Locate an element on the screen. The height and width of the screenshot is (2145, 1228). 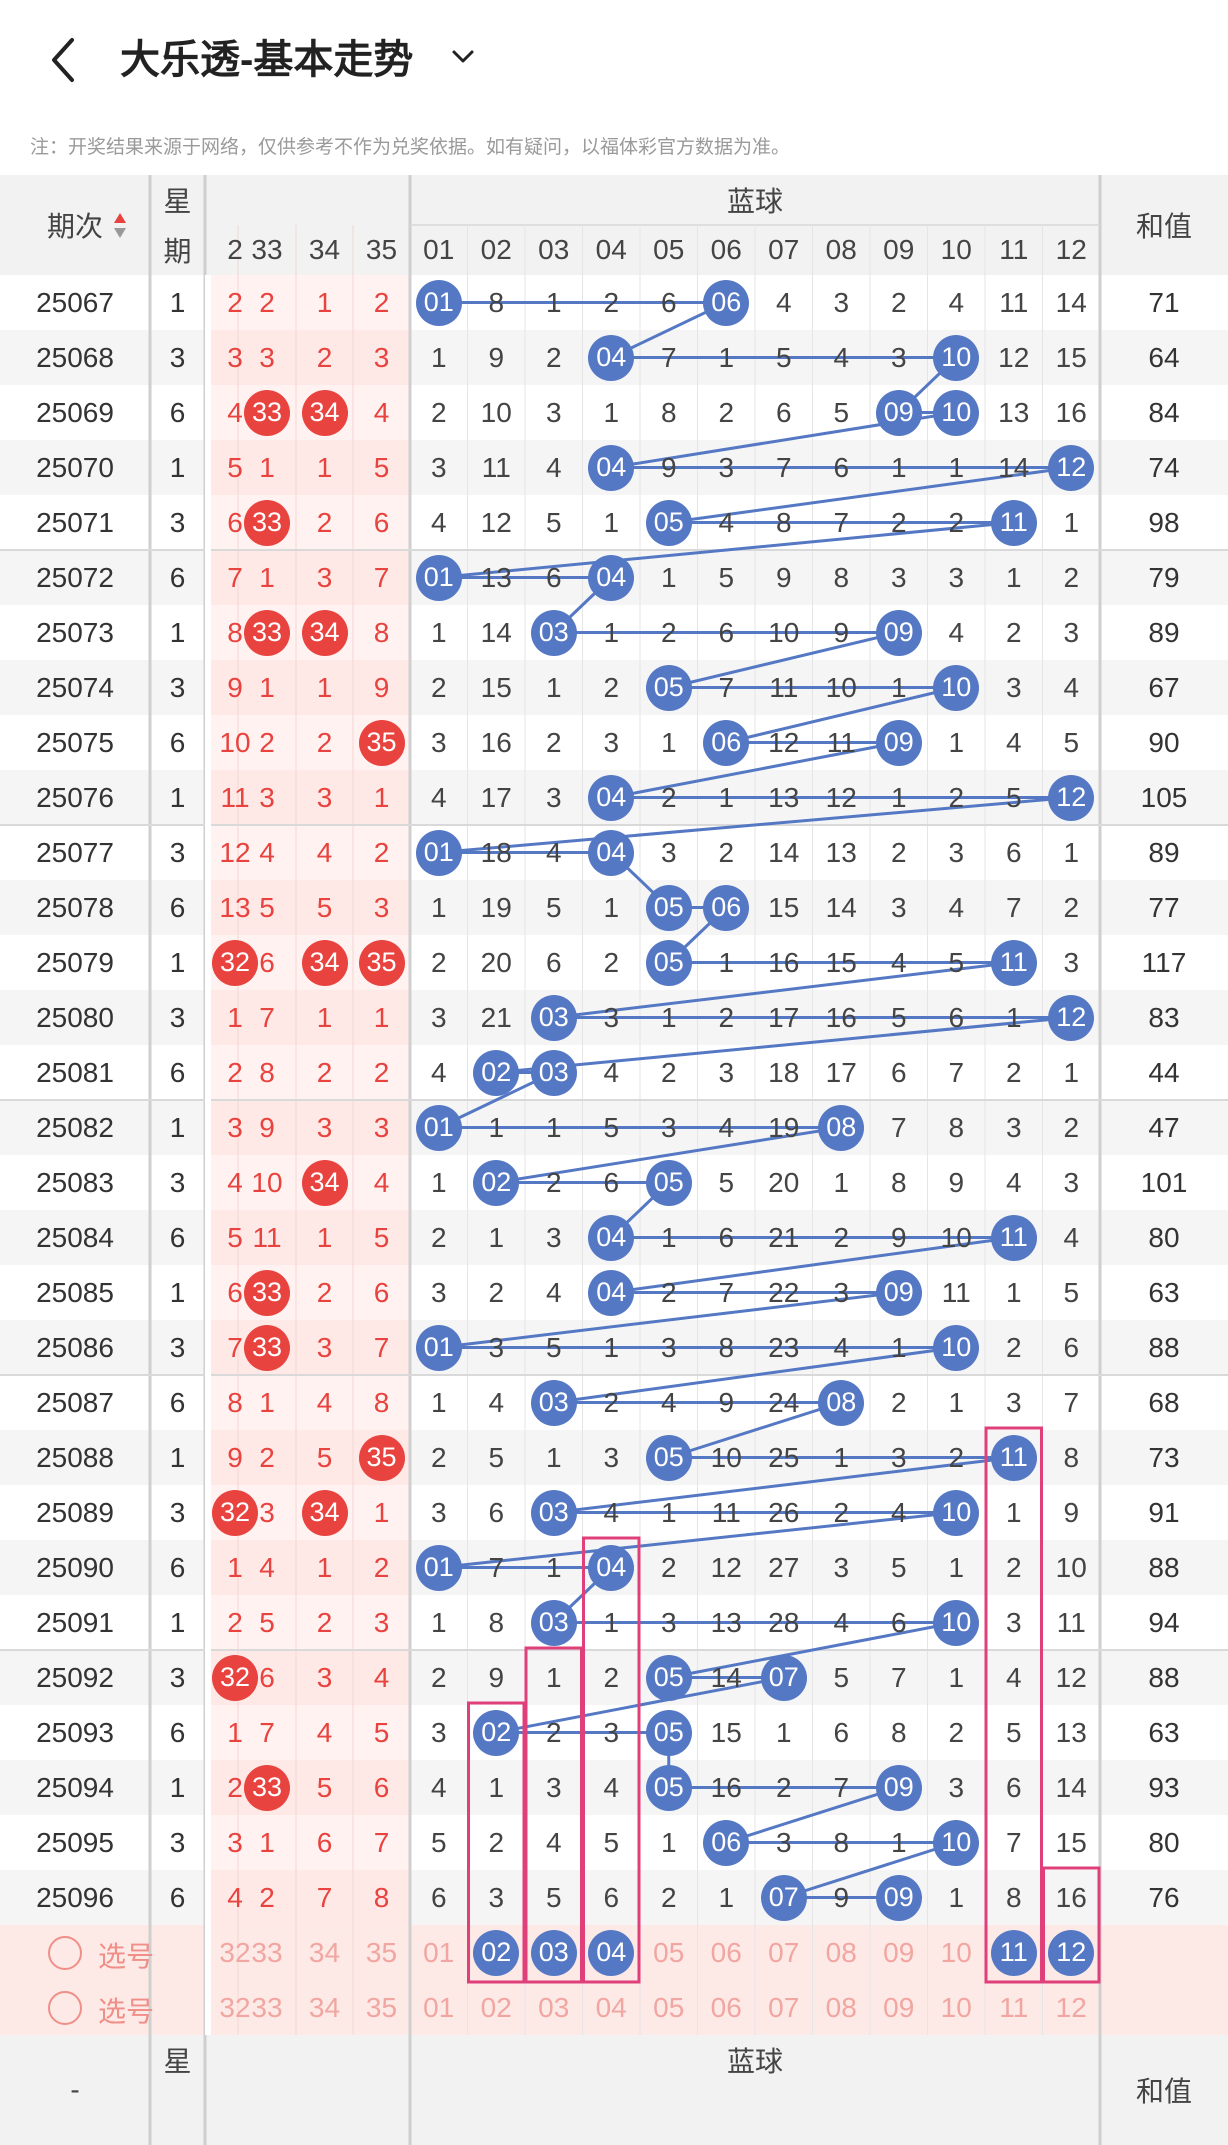
sum-cell: 77 is located at coordinates (1164, 907).